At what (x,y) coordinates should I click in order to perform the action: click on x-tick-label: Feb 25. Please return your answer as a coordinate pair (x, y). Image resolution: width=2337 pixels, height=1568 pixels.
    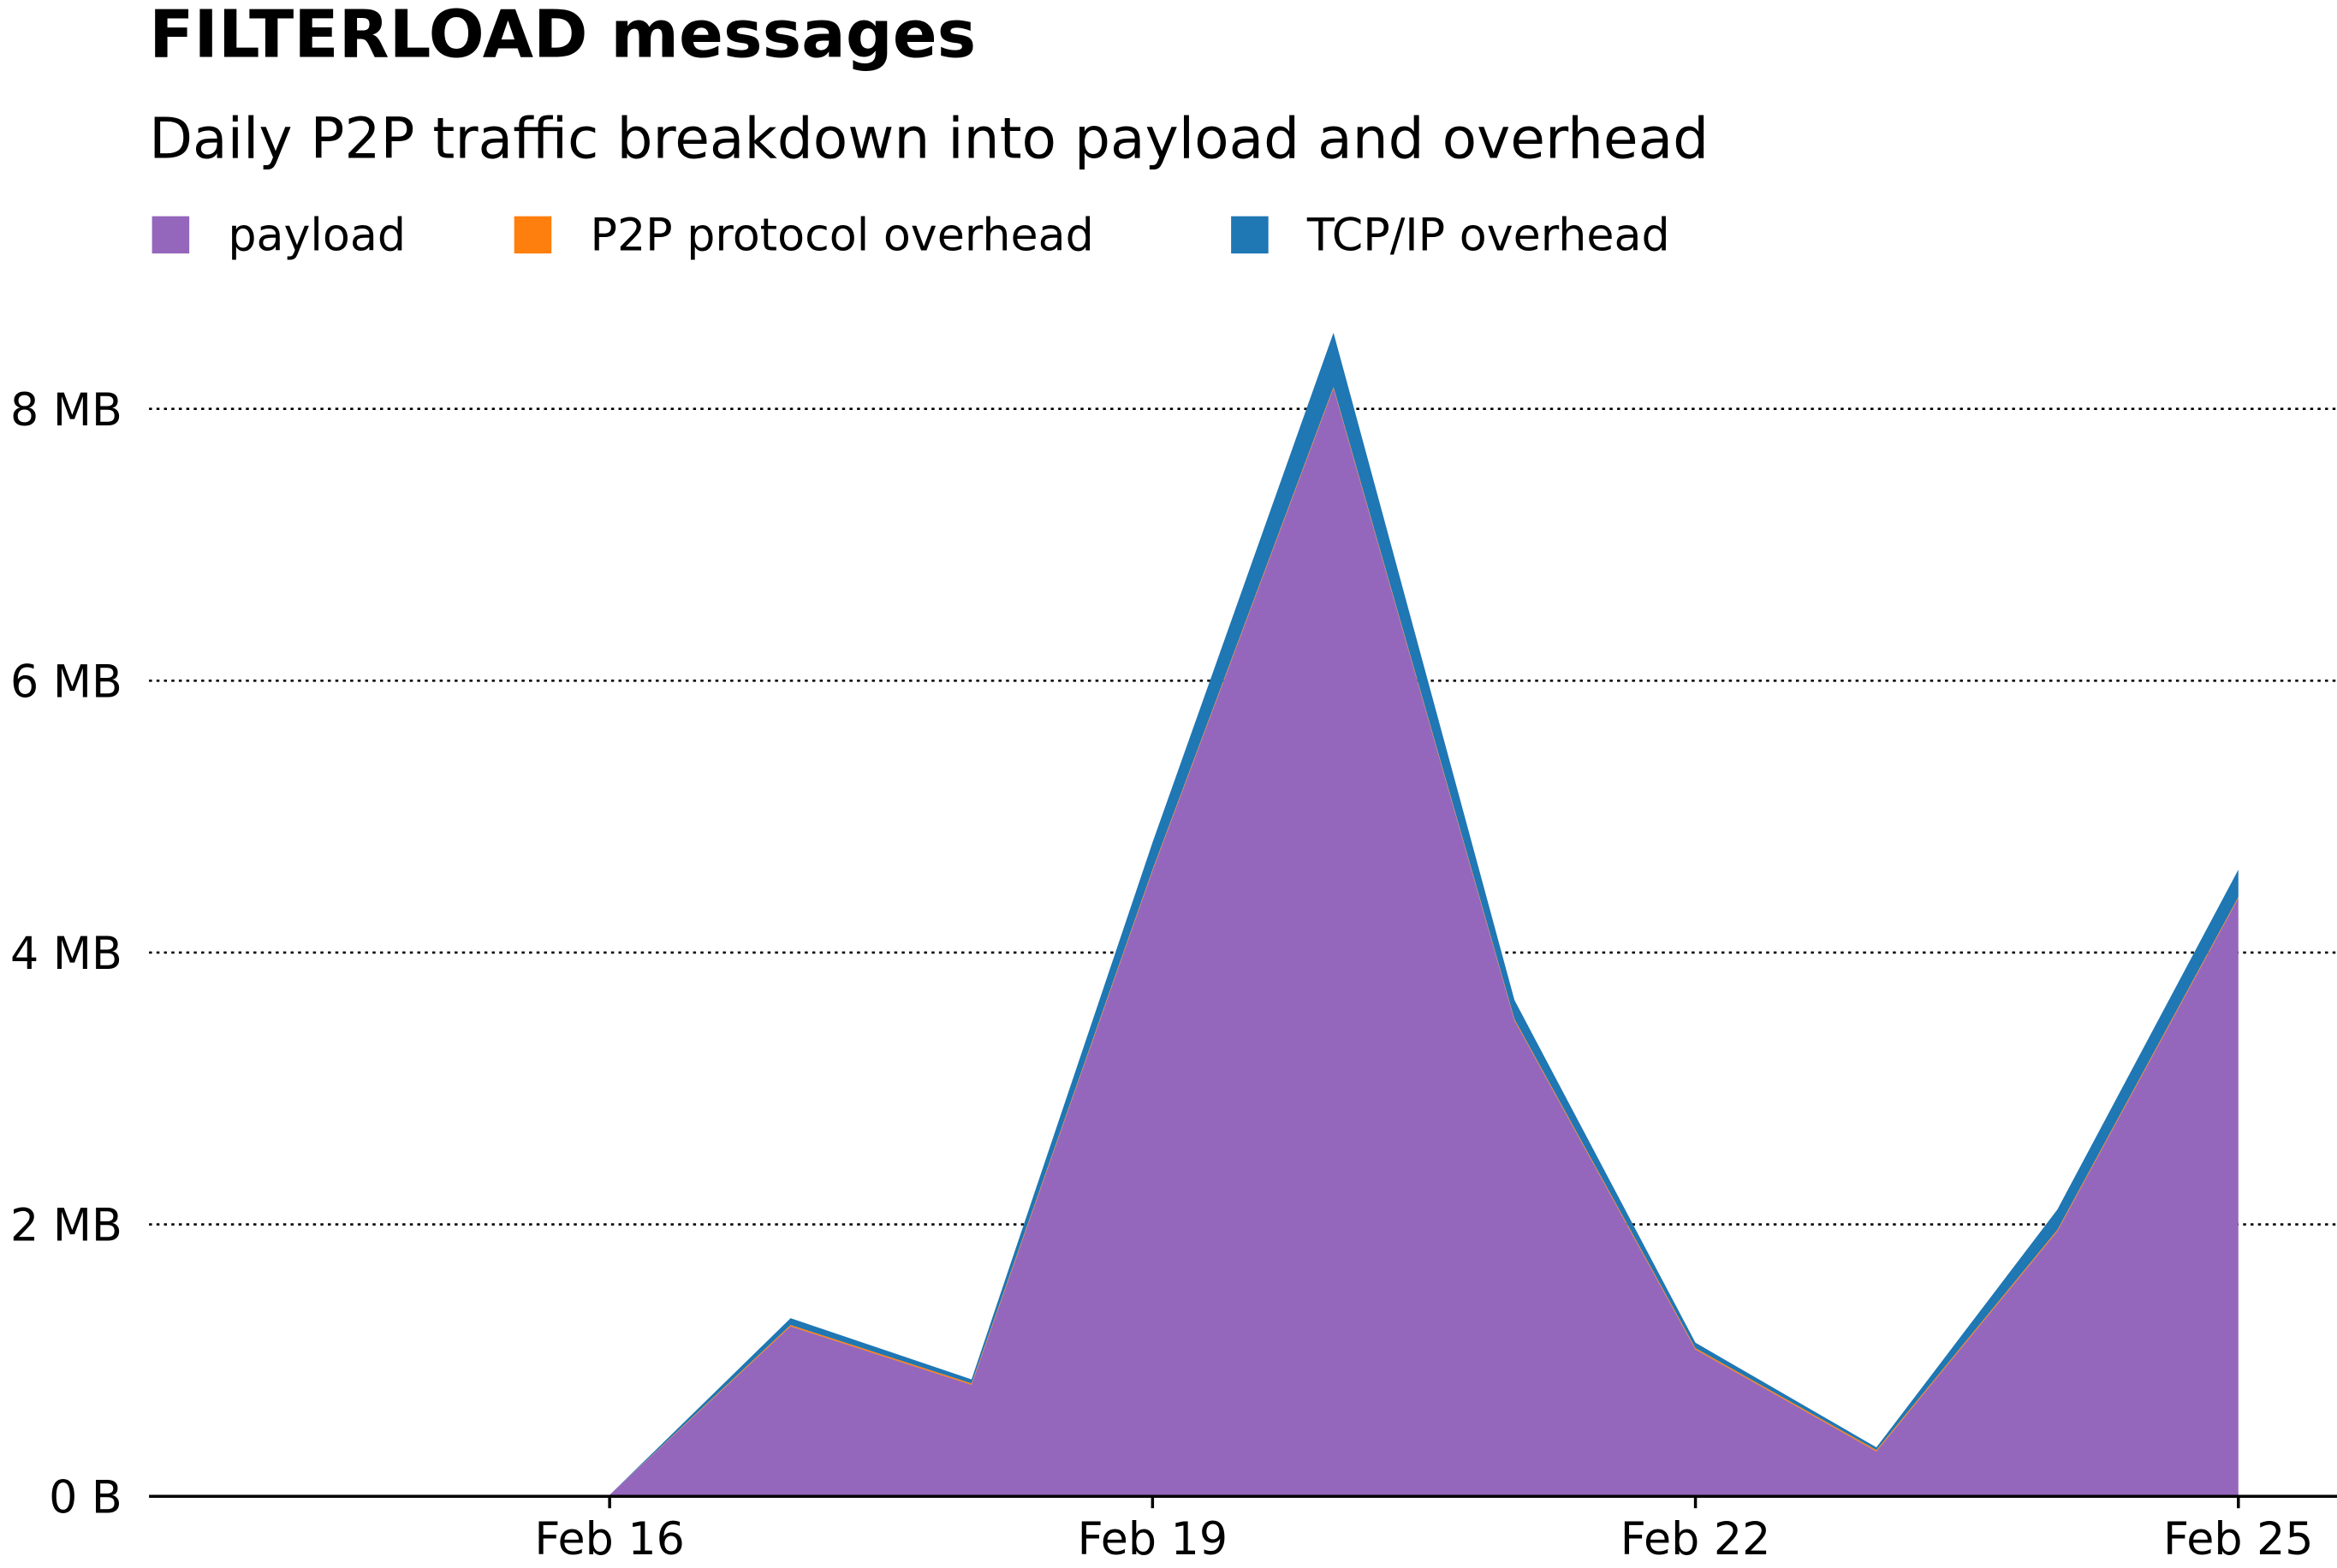
    Looking at the image, I should click on (2238, 1539).